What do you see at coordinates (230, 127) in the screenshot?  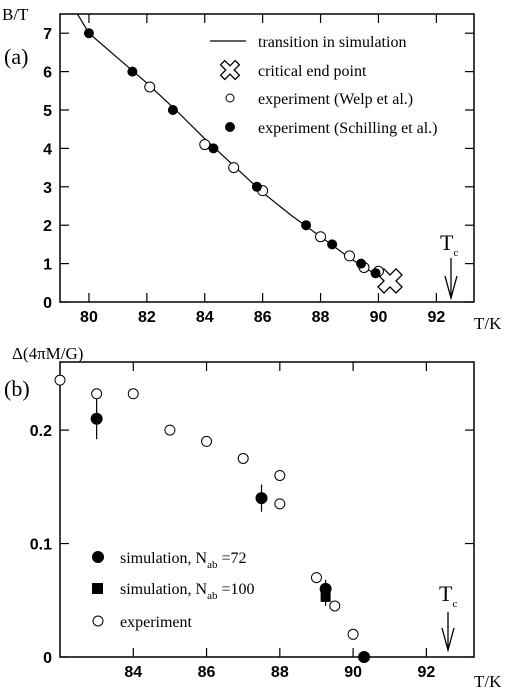 I see `legend-filled-circle-swatch` at bounding box center [230, 127].